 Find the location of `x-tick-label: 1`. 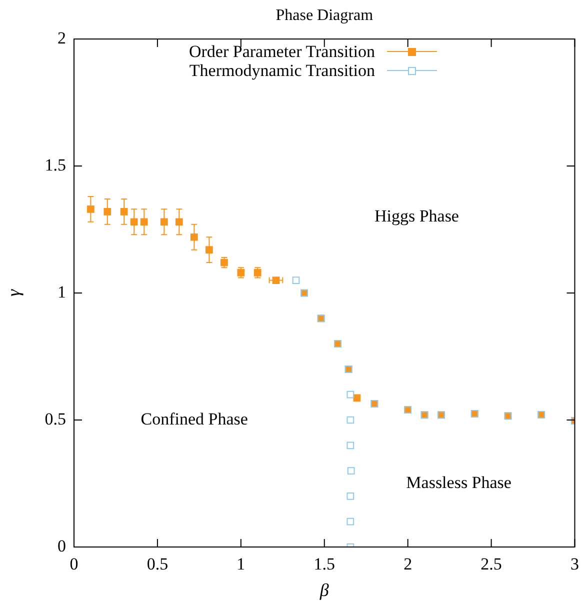

x-tick-label: 1 is located at coordinates (241, 564).